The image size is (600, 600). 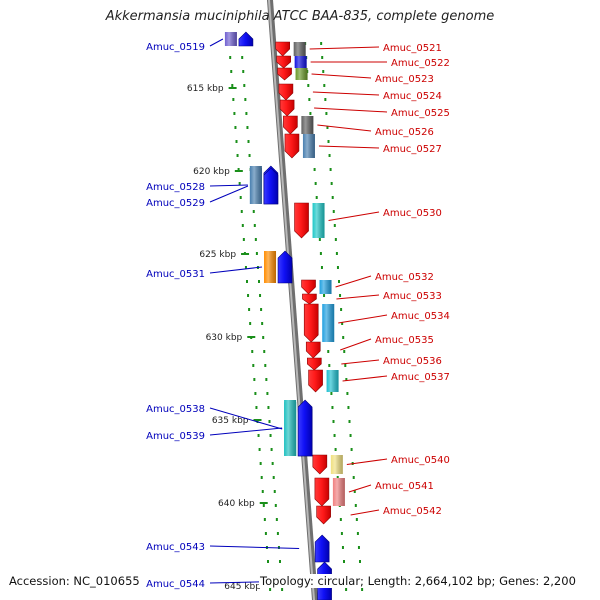 What do you see at coordinates (412, 296) in the screenshot?
I see `gene-label: Amuc_0533` at bounding box center [412, 296].